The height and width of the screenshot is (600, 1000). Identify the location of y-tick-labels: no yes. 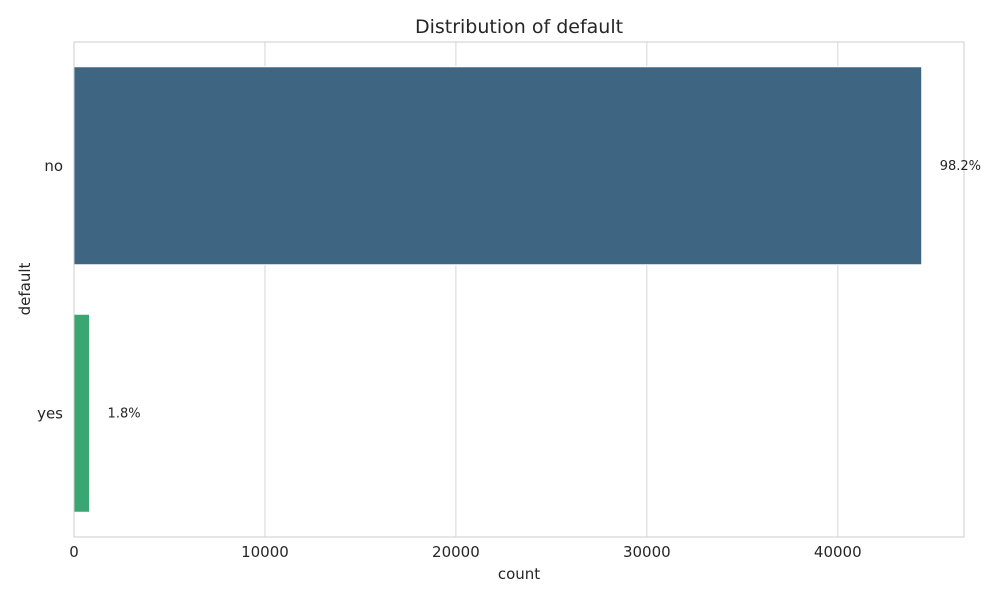
(50, 290).